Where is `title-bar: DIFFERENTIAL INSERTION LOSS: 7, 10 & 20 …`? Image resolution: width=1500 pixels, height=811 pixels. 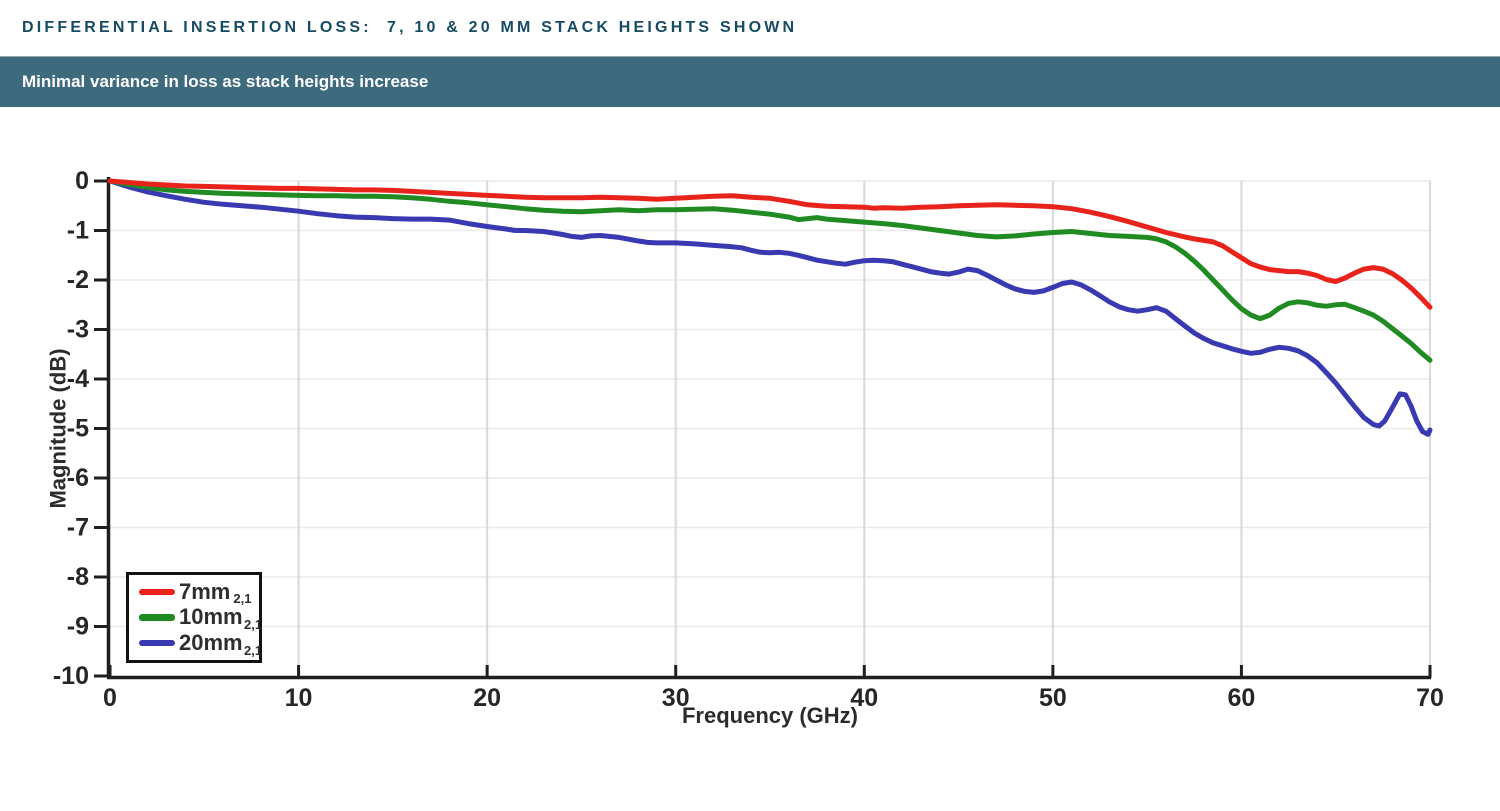
title-bar: DIFFERENTIAL INSERTION LOSS: 7, 10 & 20 … is located at coordinates (750, 28).